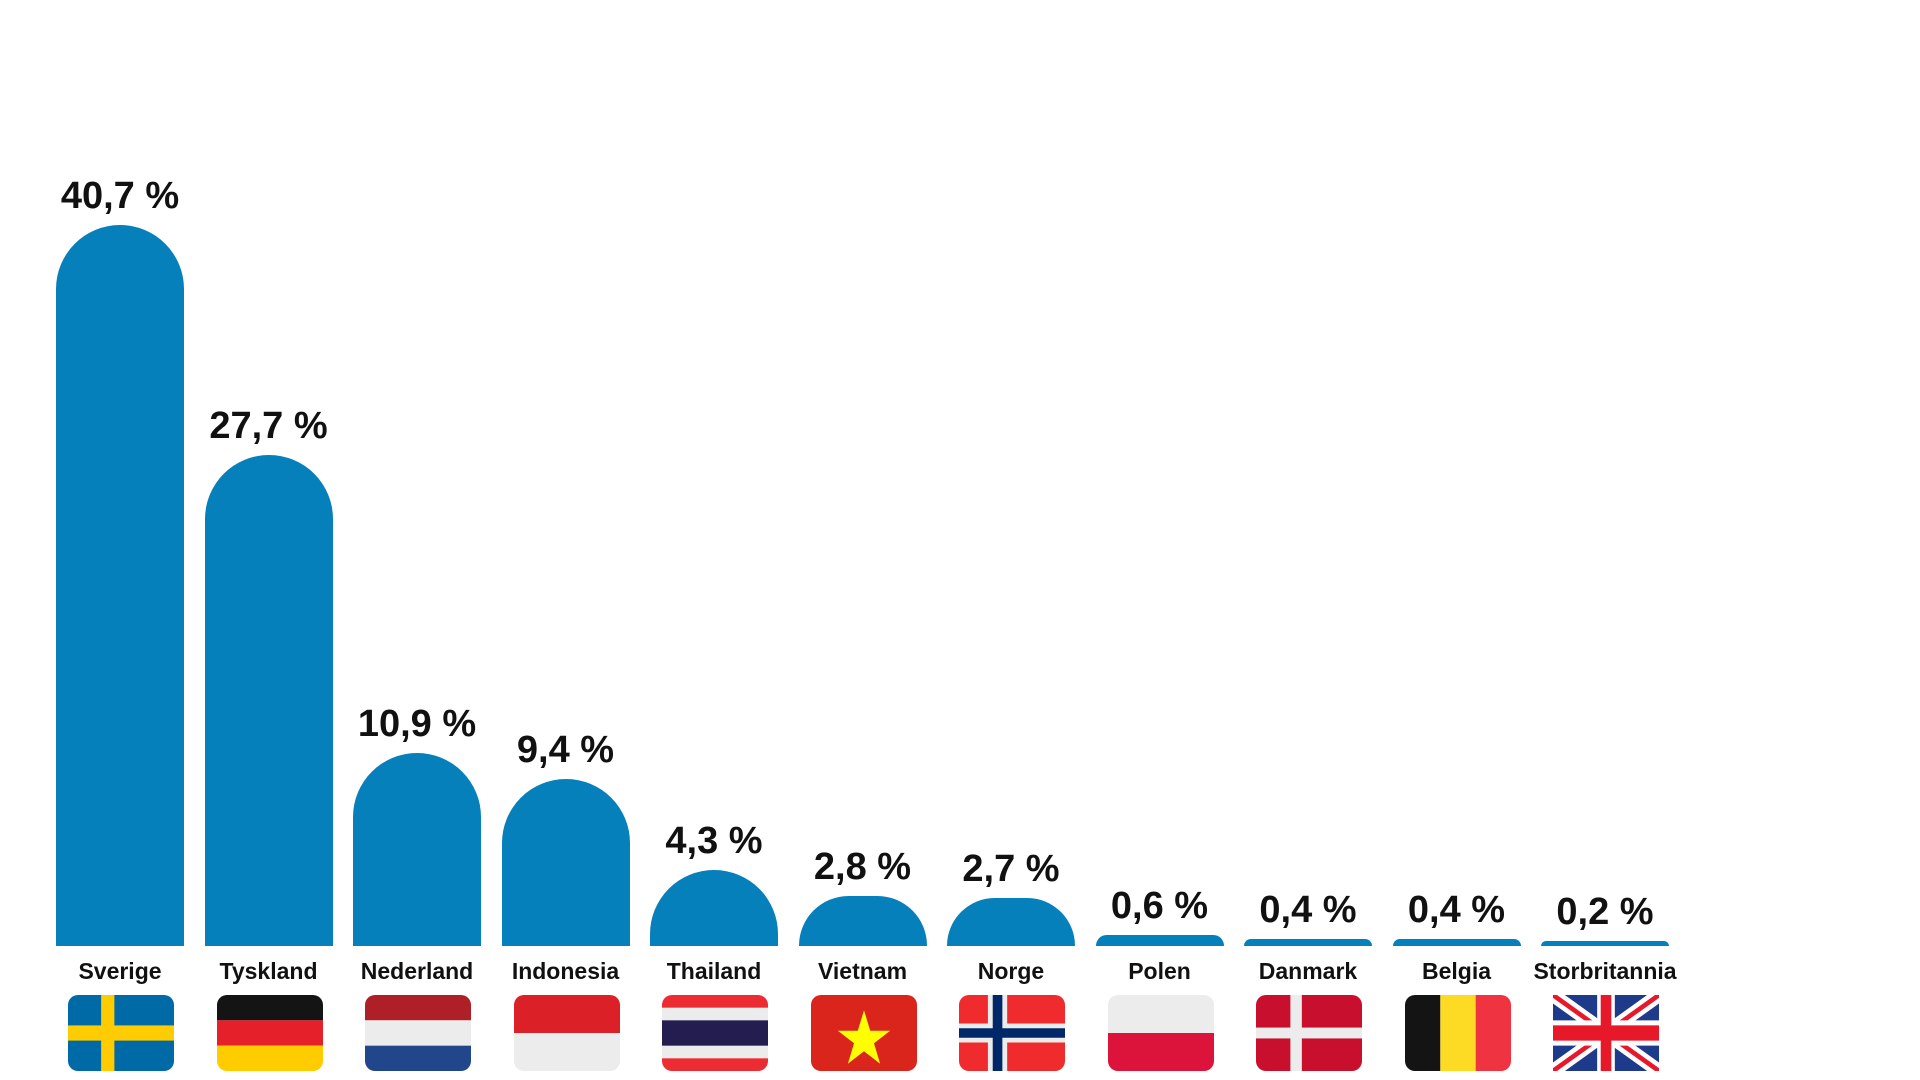 Image resolution: width=1920 pixels, height=1080 pixels. I want to click on netherlands-flag-icon, so click(418, 1033).